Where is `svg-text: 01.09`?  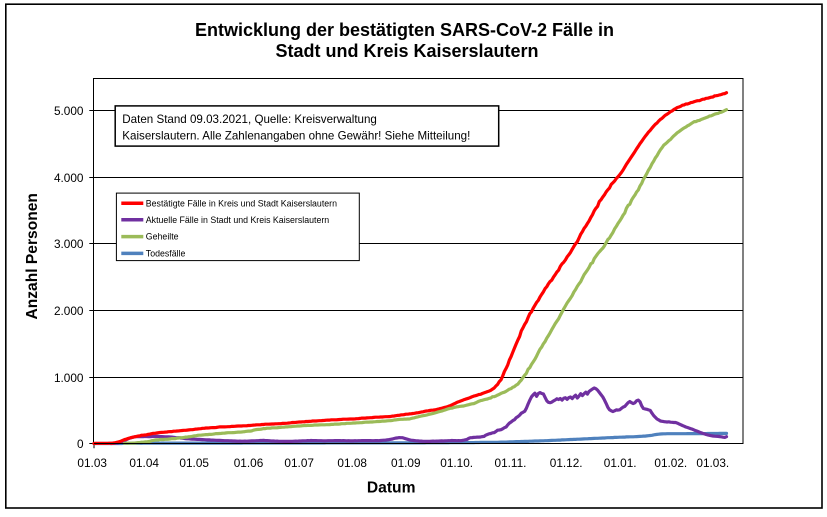 svg-text: 01.09 is located at coordinates (406, 463).